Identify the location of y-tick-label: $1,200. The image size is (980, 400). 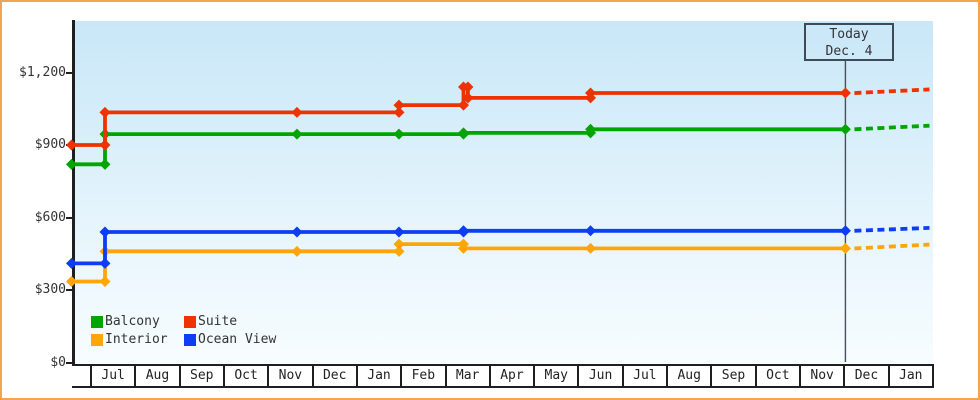
(42, 72).